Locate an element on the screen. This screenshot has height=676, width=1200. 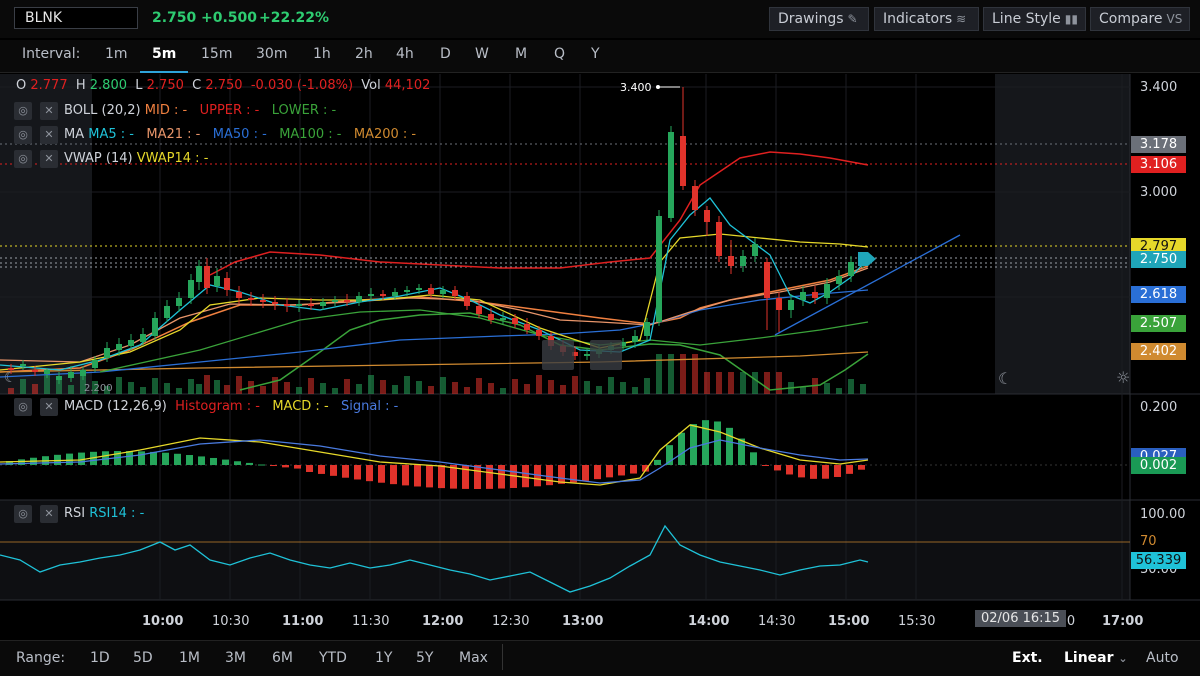
range-5d: 5D is located at coordinates (143, 658).